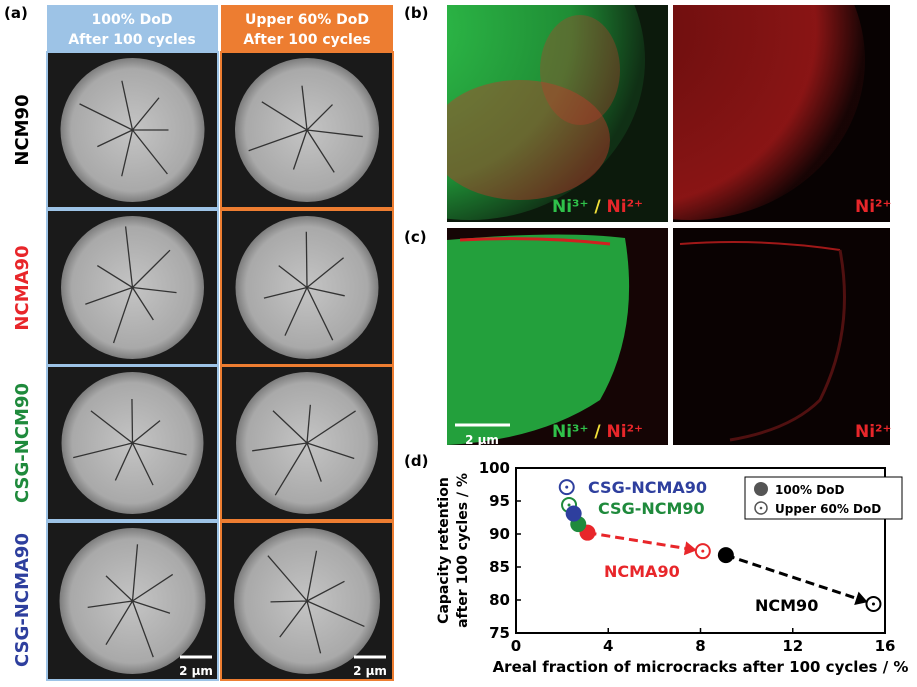  What do you see at coordinates (494, 468) in the screenshot?
I see `y-tick-label: 100` at bounding box center [494, 468].